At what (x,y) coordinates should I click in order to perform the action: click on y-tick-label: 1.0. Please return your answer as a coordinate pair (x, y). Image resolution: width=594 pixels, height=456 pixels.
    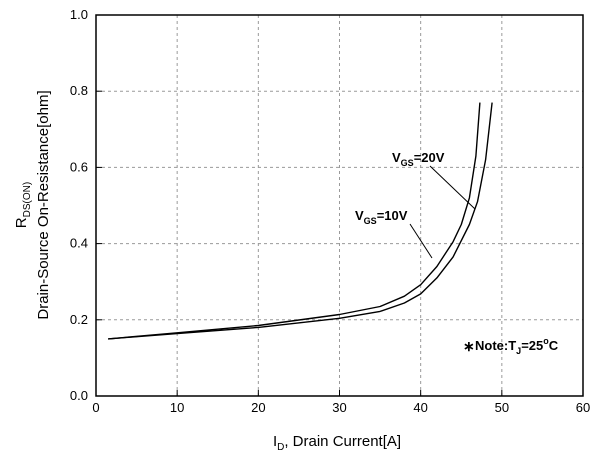
    Looking at the image, I should click on (79, 14).